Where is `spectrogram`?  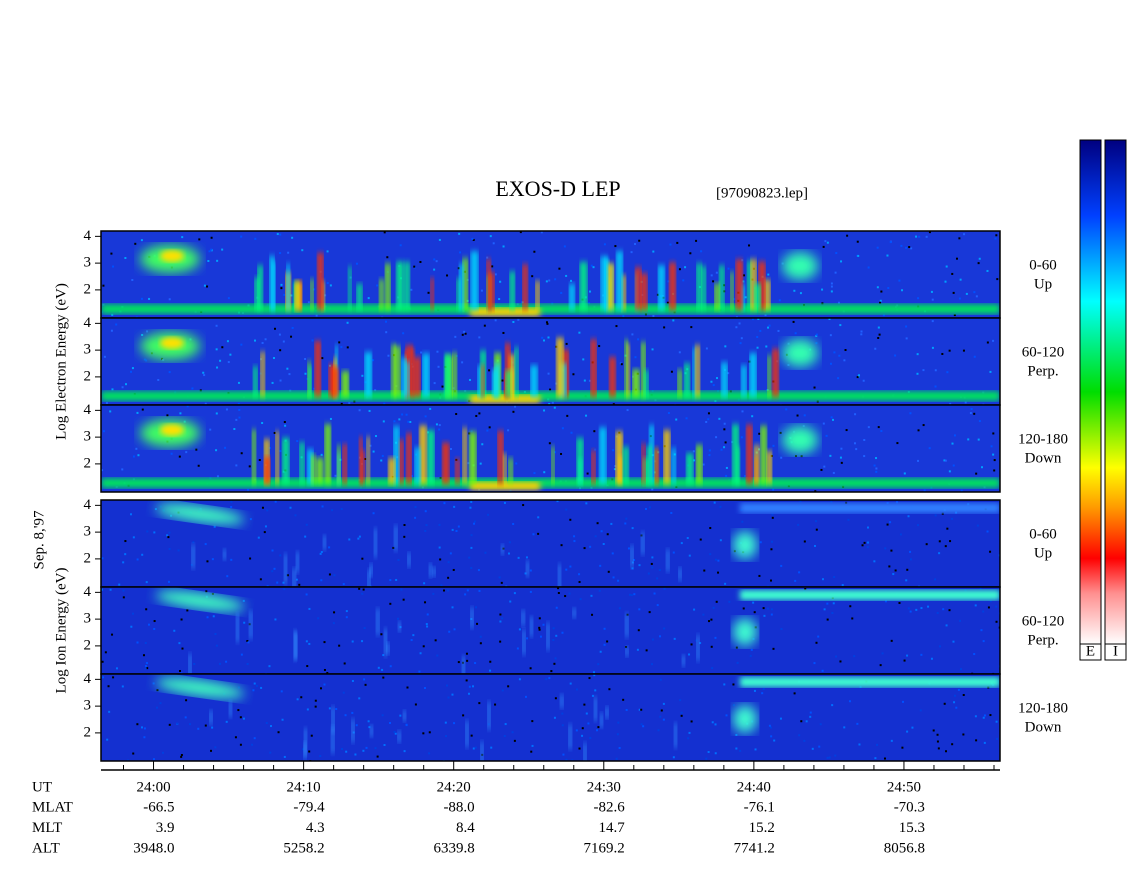
spectrogram is located at coordinates (550, 274).